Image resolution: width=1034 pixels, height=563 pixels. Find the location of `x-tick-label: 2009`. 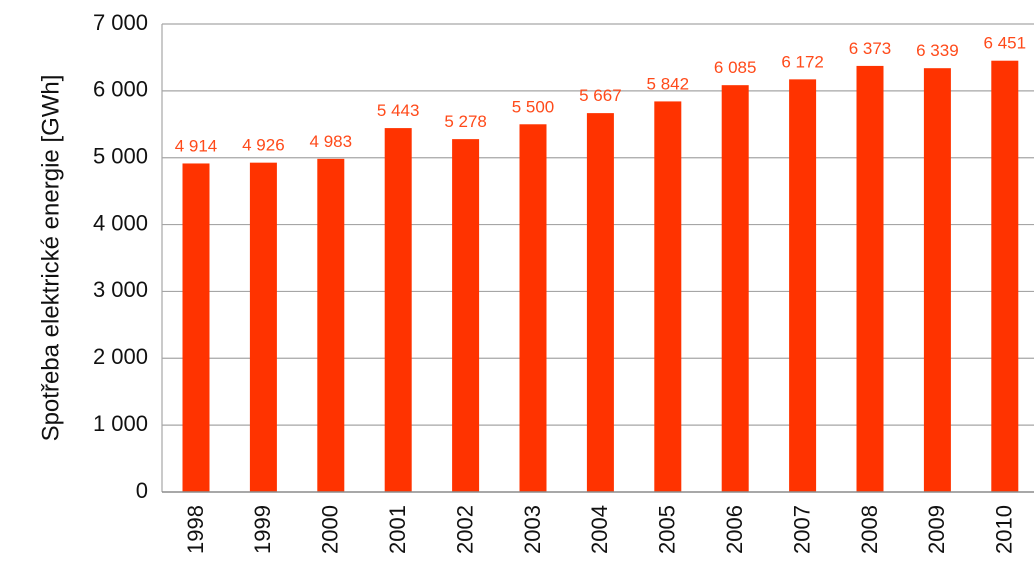

x-tick-label: 2009 is located at coordinates (936, 529).